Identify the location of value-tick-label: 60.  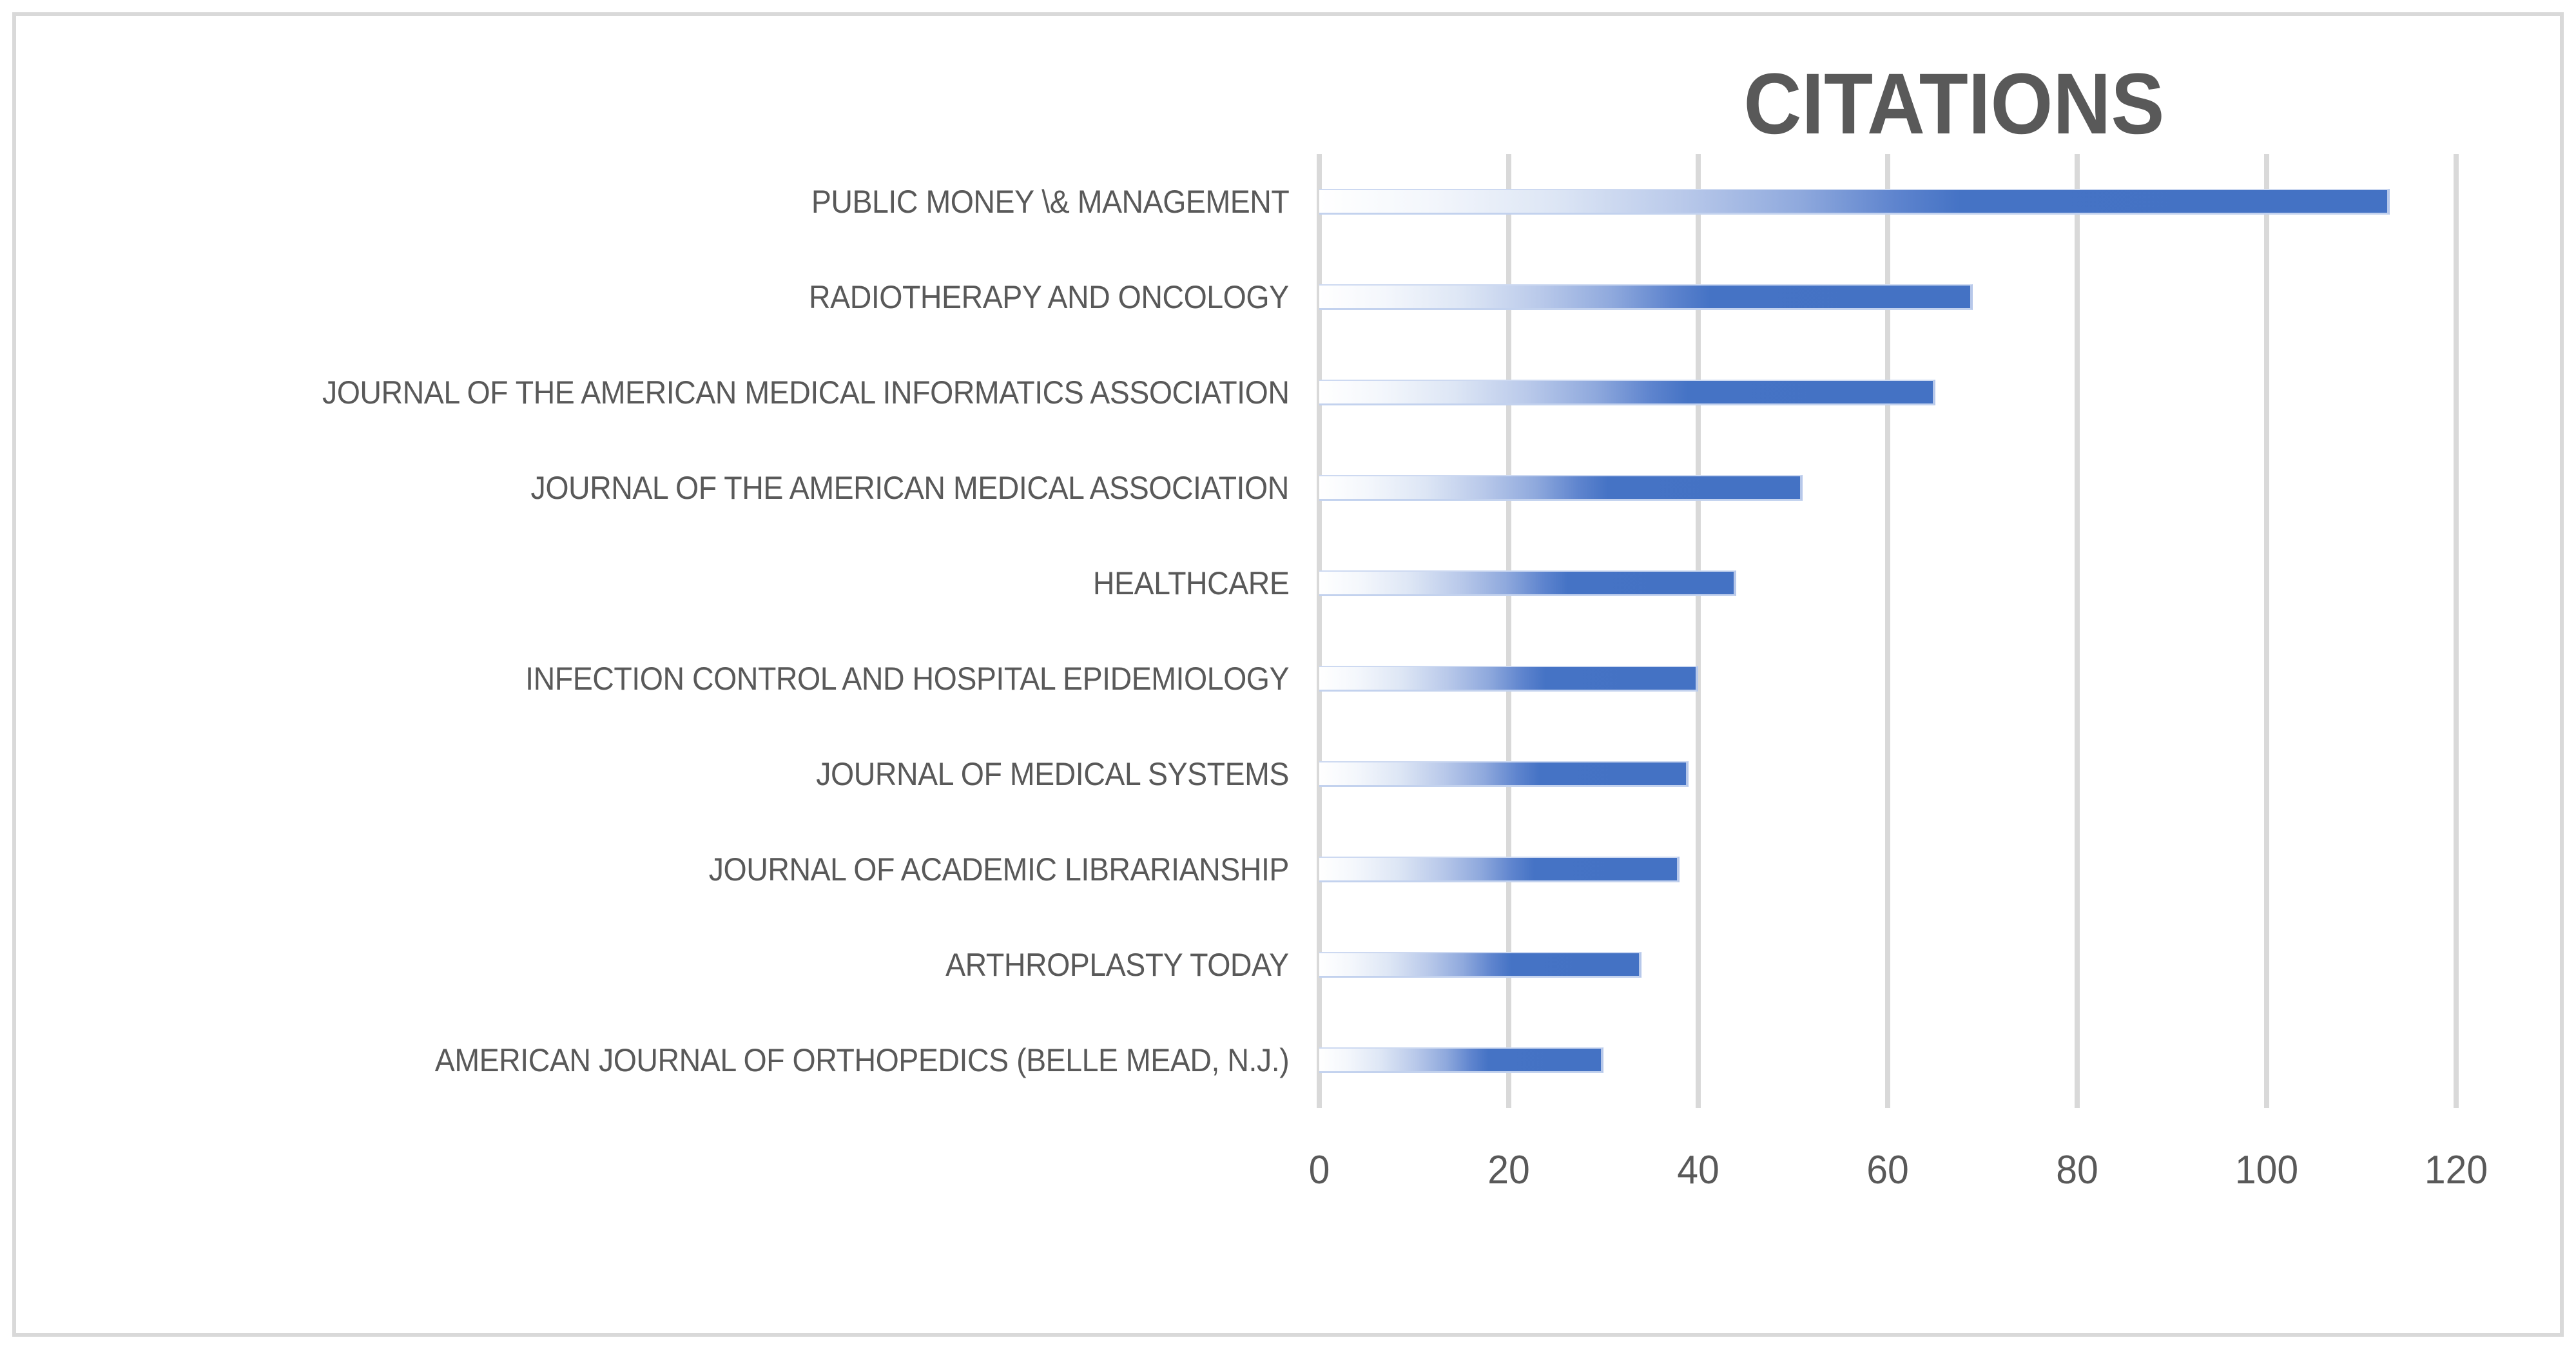
(1887, 1170).